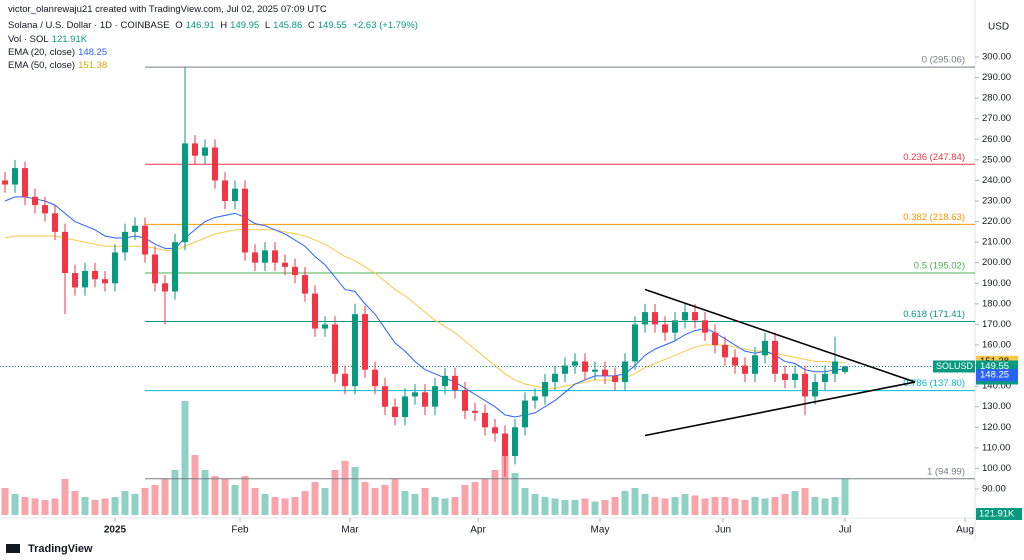 Image resolution: width=1024 pixels, height=560 pixels. What do you see at coordinates (996, 324) in the screenshot?
I see `y-tick-label: 170.00` at bounding box center [996, 324].